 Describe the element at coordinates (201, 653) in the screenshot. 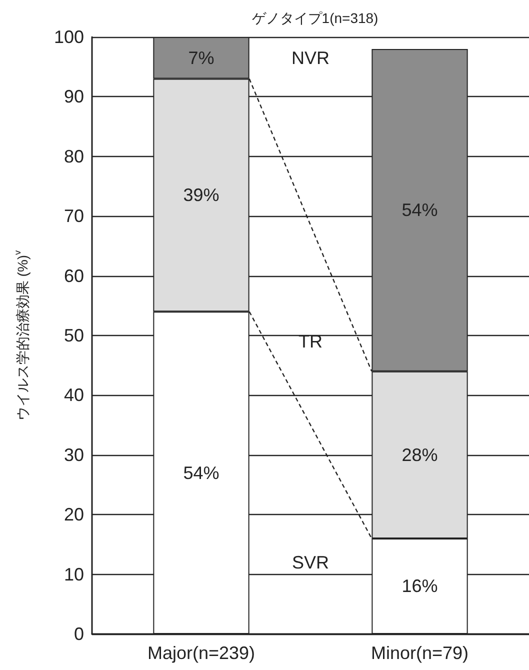

I see `x-tick-label: Major(n=239)` at that location.